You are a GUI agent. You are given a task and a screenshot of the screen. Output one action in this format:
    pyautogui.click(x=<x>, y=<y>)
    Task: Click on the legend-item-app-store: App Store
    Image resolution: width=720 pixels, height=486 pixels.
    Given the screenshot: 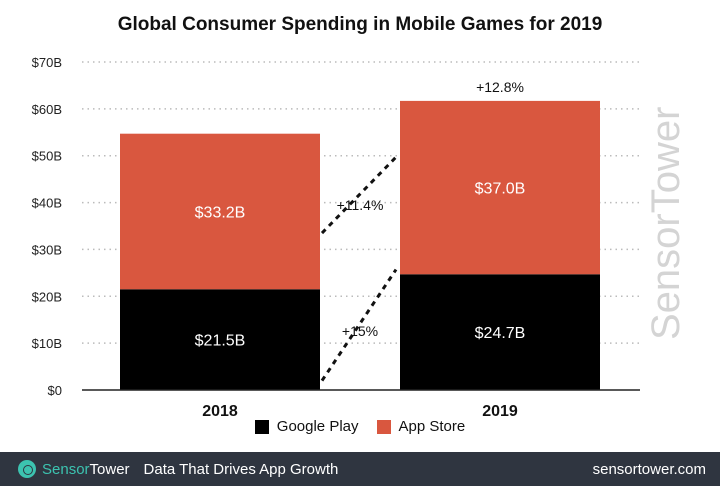 What is the action you would take?
    pyautogui.click(x=421, y=426)
    